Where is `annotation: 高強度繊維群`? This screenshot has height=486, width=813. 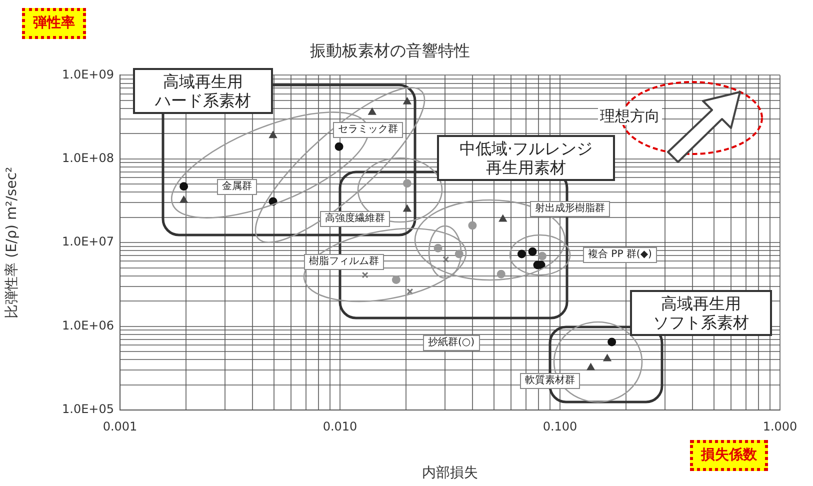
annotation: 高強度繊維群 is located at coordinates (355, 219).